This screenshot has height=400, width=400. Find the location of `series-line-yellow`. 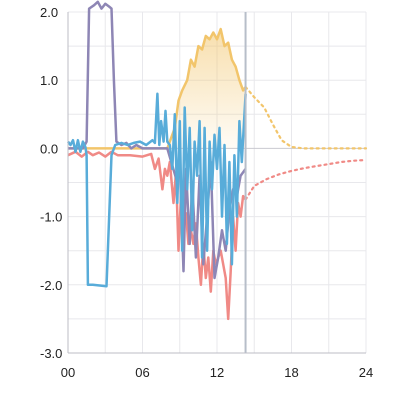

series-line-yellow is located at coordinates (157, 88).